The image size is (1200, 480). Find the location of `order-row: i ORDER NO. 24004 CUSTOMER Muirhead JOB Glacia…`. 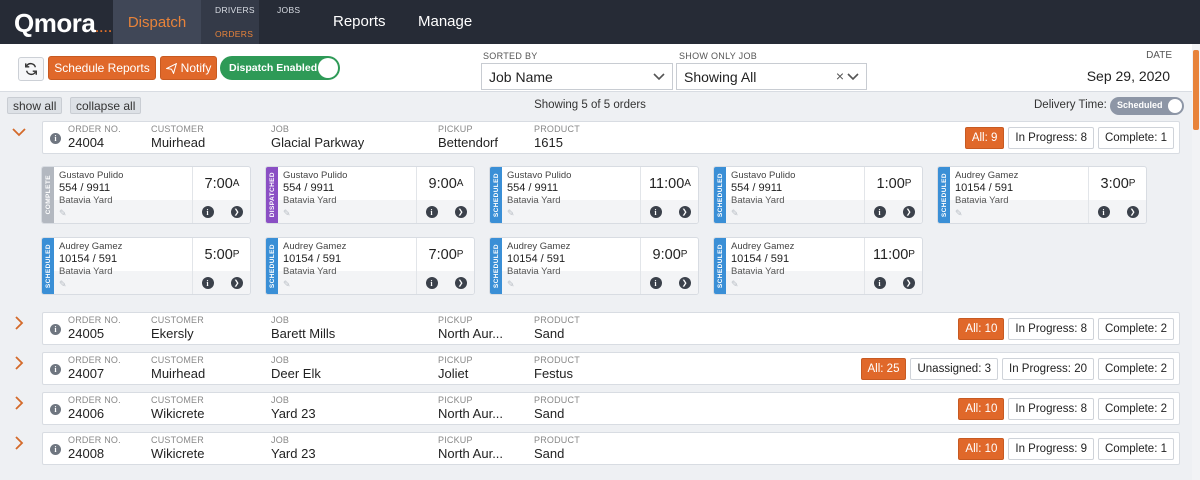

order-row: i ORDER NO. 24004 CUSTOMER Muirhead JOB Glacia… is located at coordinates (611, 137).